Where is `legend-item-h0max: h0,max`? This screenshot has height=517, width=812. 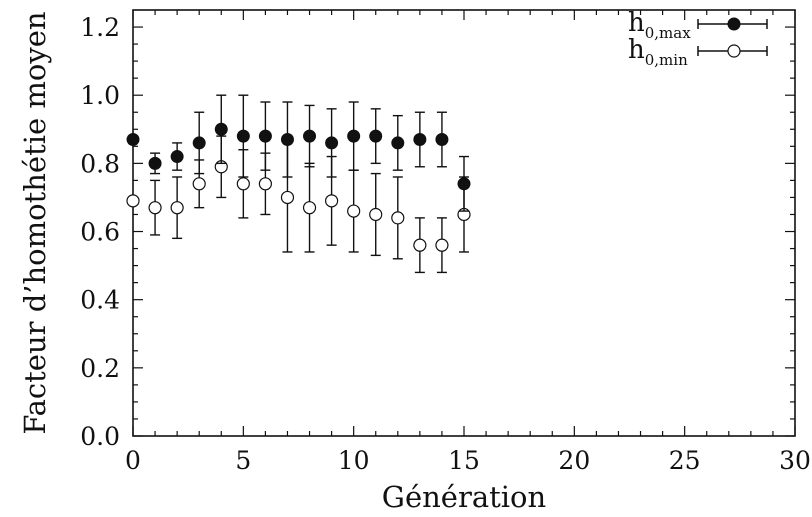
legend-item-h0max: h0,max is located at coordinates (698, 25).